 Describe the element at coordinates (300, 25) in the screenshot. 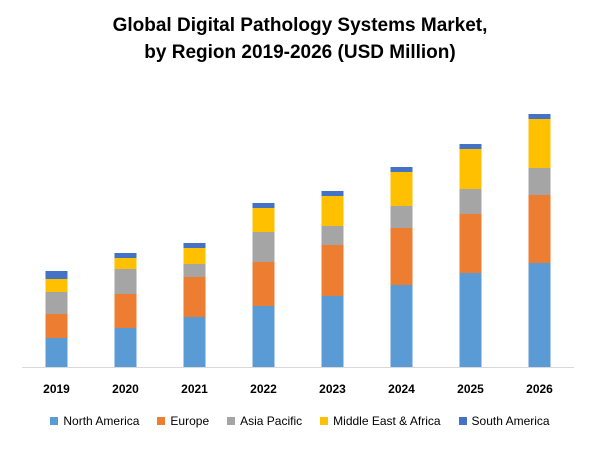

I see `chart-title: Global Digital Pathology Systems Market,` at that location.